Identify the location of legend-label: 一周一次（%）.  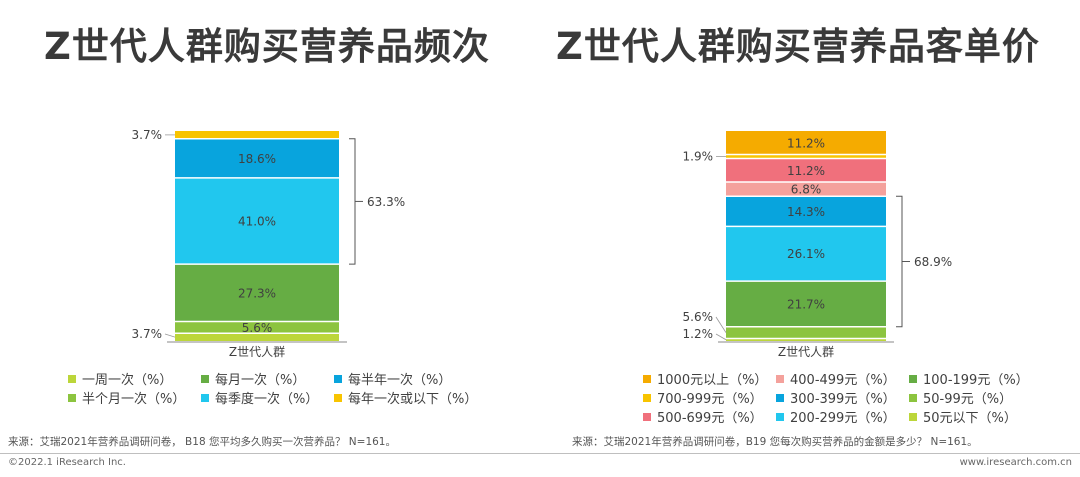
(127, 380).